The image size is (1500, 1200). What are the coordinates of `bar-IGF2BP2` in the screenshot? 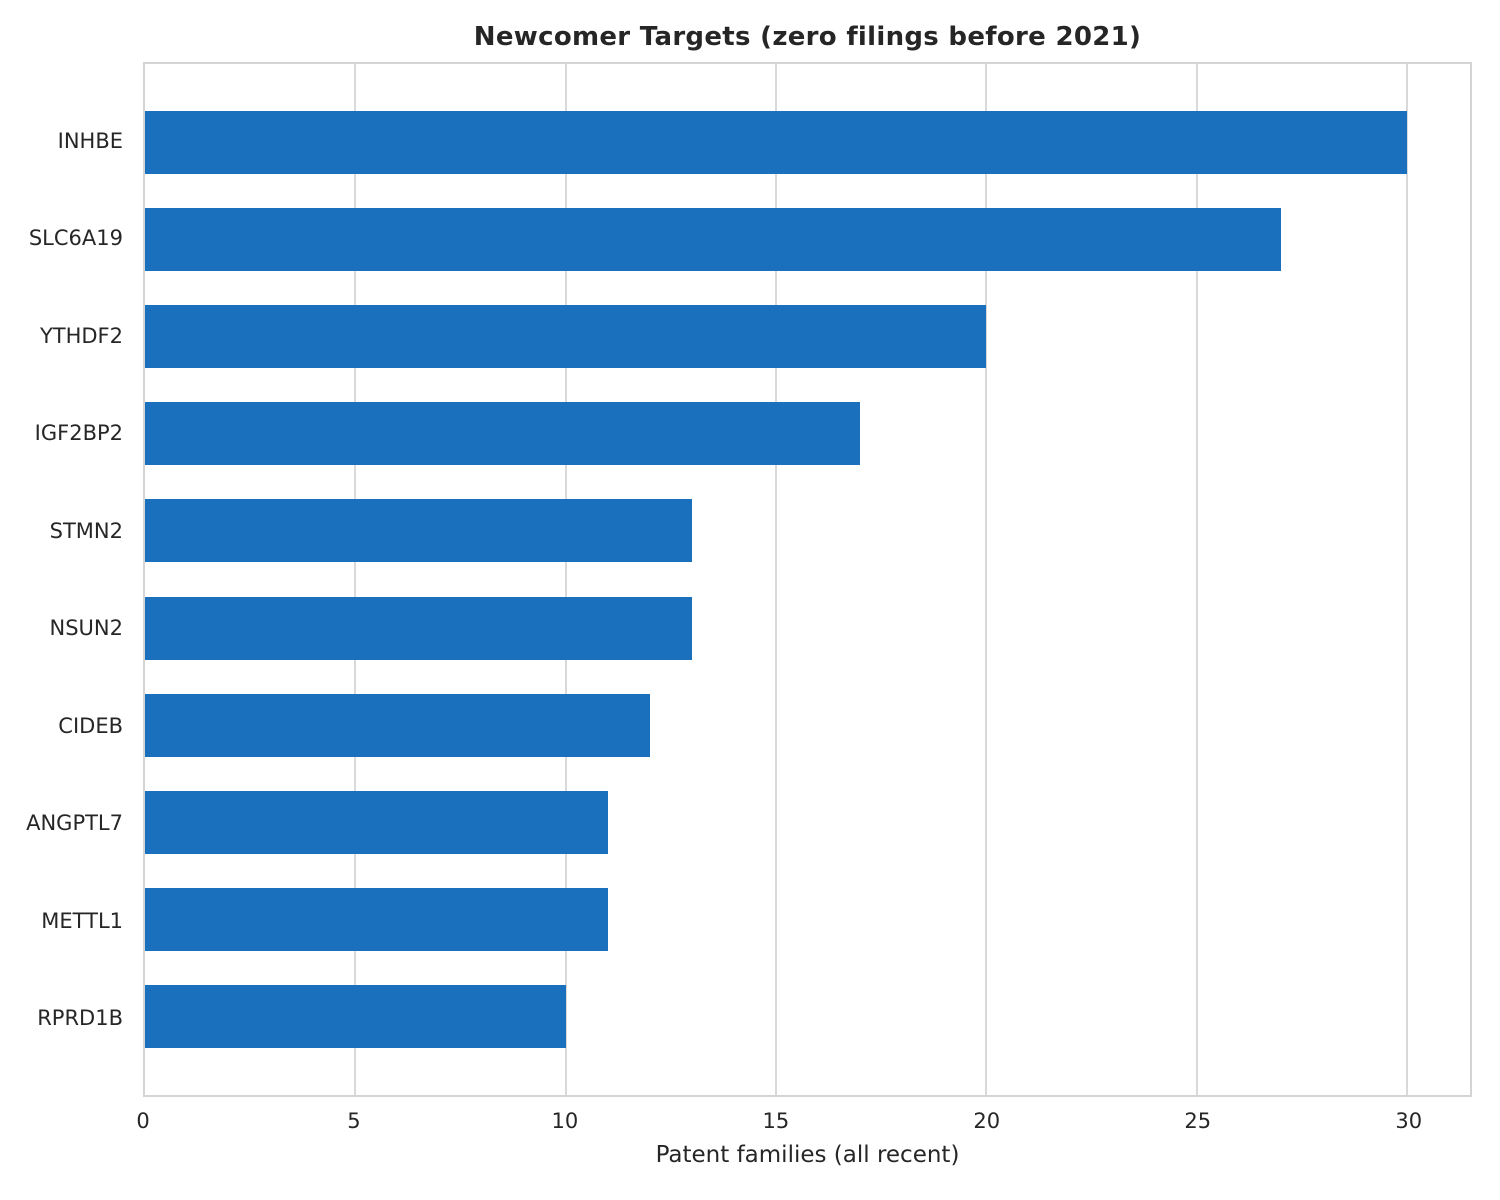 It's located at (503, 434).